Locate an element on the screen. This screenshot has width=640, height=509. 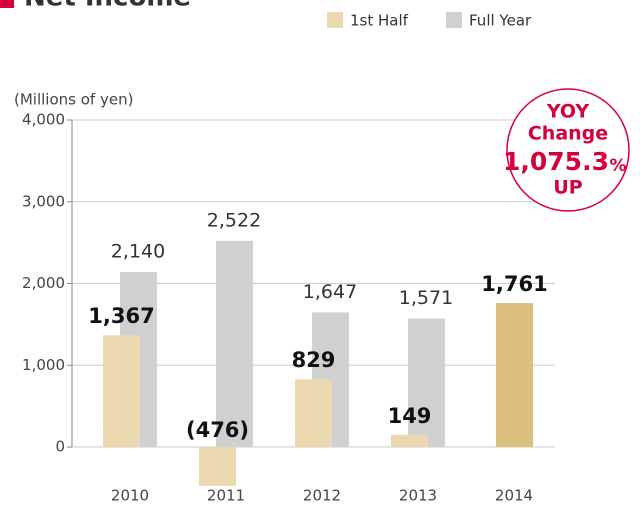
legend-label: 1st Half is located at coordinates (379, 21).